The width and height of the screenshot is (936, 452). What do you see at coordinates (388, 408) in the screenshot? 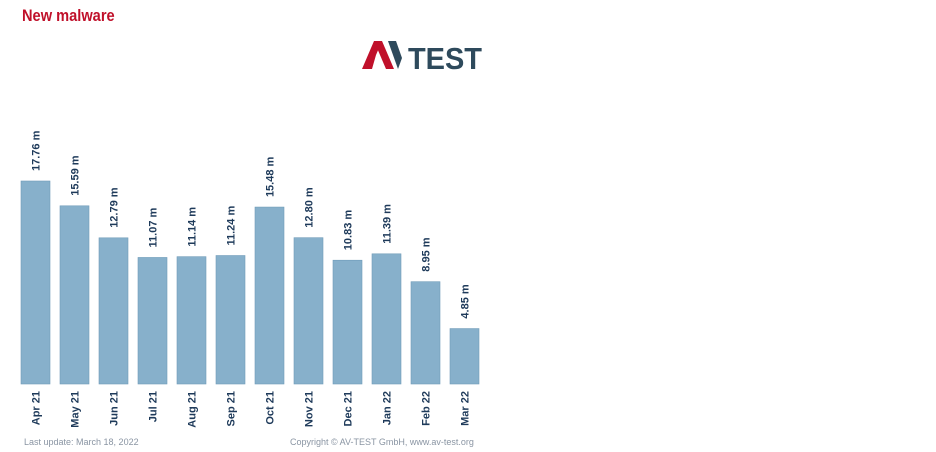
I see `category-label: Jan 22` at bounding box center [388, 408].